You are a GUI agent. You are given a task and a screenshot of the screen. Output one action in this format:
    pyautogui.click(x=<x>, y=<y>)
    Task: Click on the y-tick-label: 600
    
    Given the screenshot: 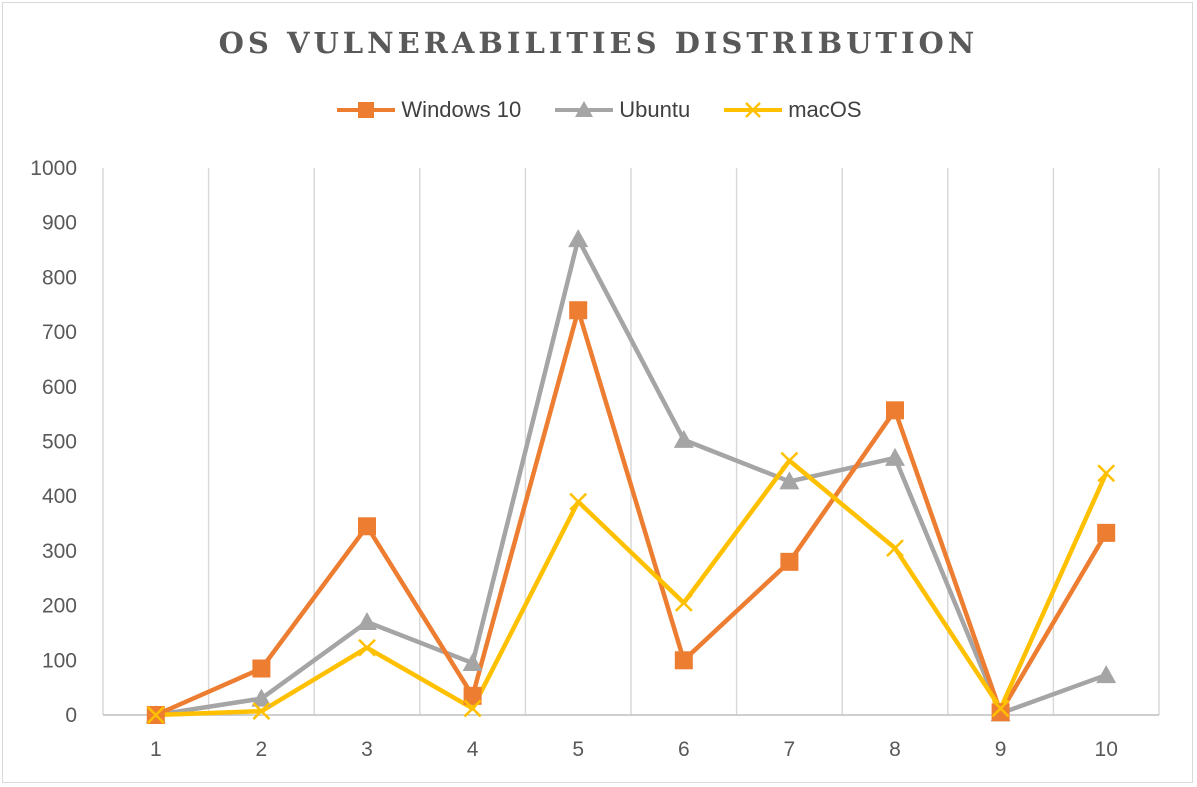 What is the action you would take?
    pyautogui.click(x=59, y=387)
    